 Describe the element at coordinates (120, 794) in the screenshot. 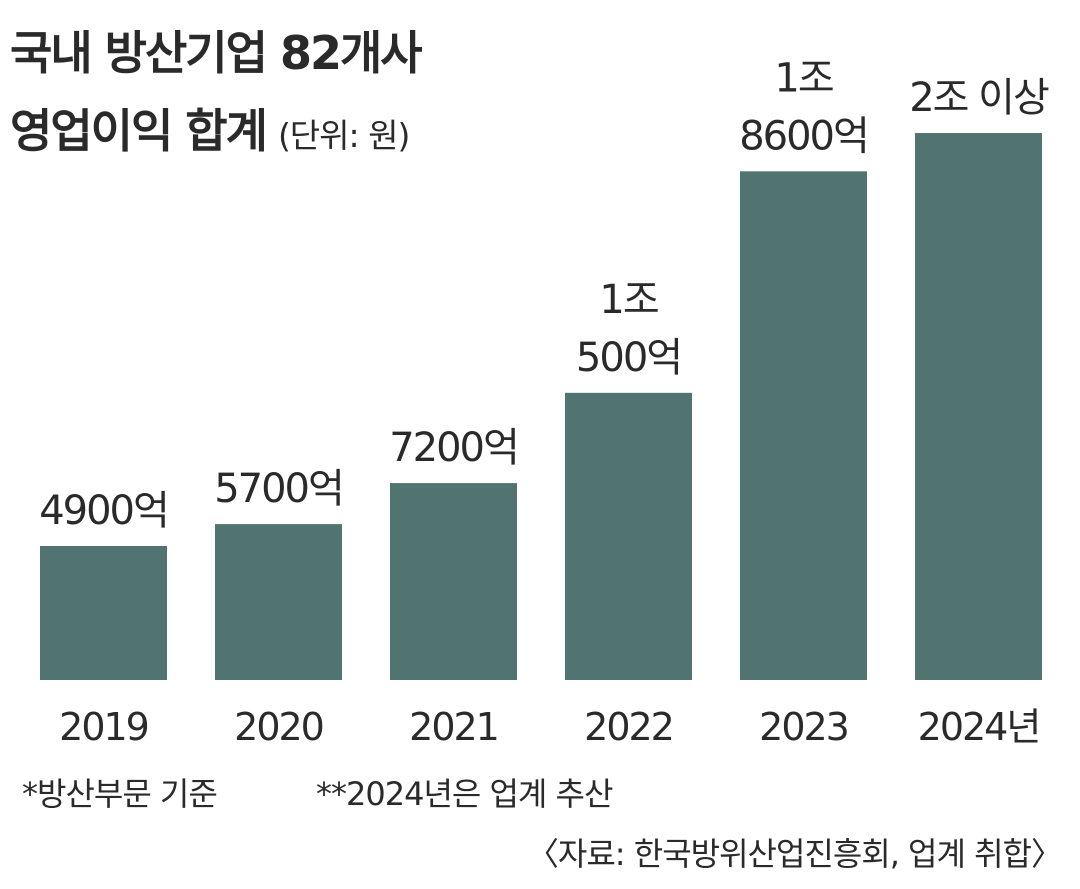

I see `footnote-basis: *방산부문 기준` at that location.